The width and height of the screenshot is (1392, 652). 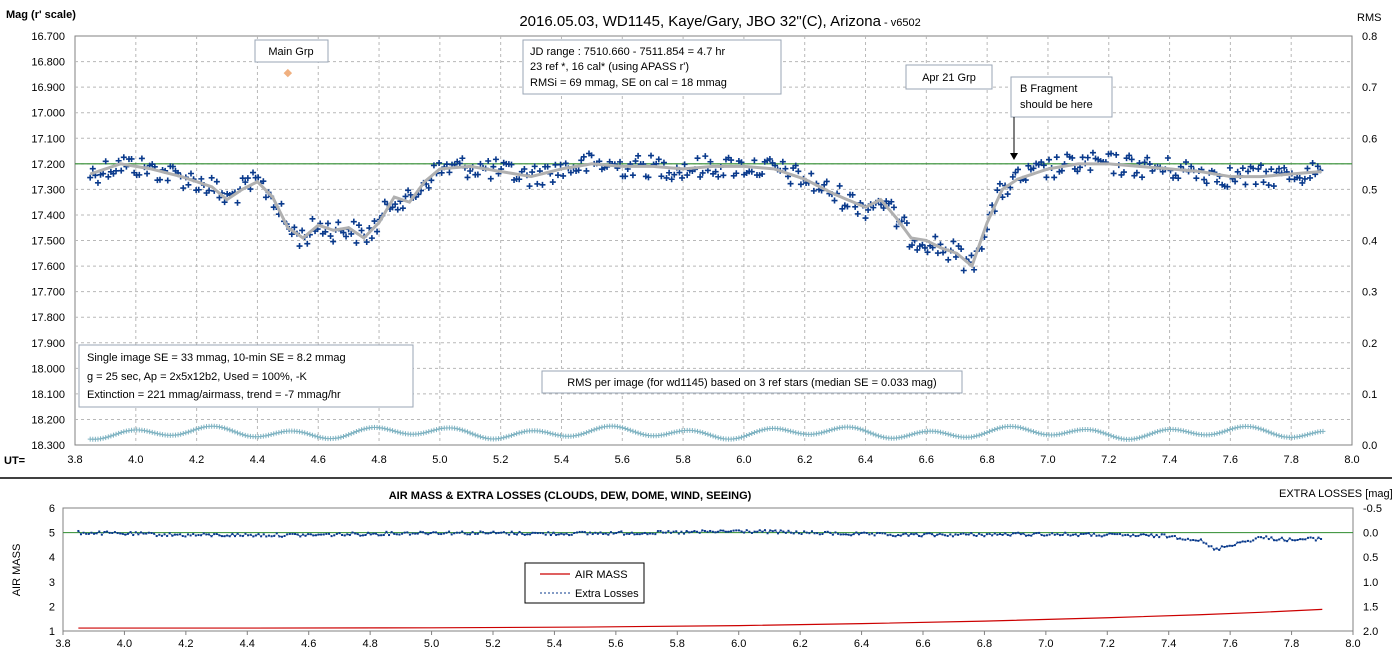 I want to click on top-rms-tick-label: 0.6, so click(x=1369, y=139).